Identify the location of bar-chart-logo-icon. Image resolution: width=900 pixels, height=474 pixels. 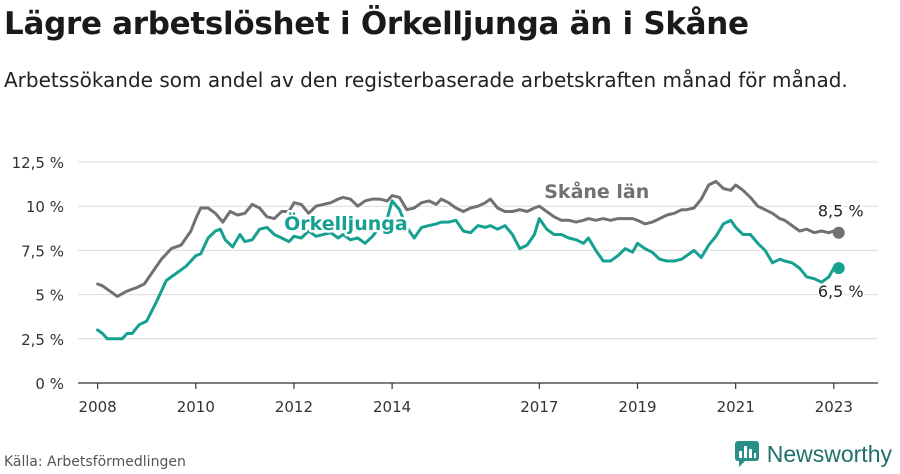
(746, 454).